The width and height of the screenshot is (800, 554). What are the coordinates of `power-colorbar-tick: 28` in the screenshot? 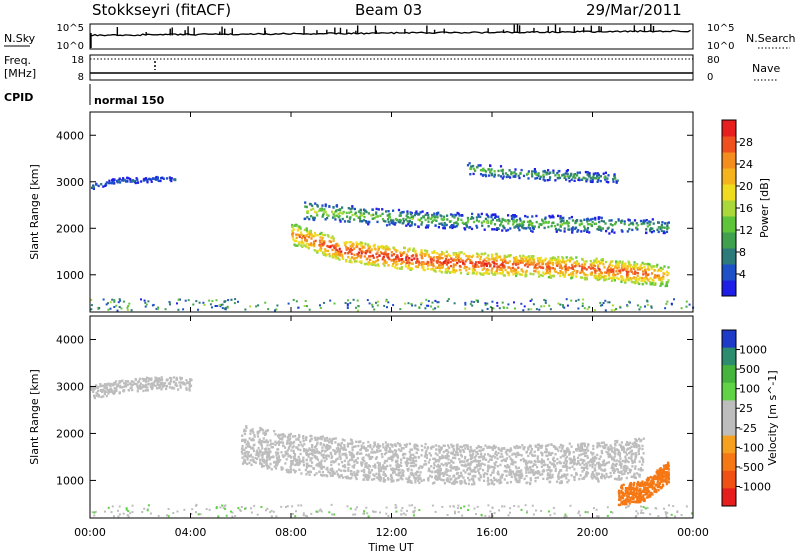 It's located at (746, 142).